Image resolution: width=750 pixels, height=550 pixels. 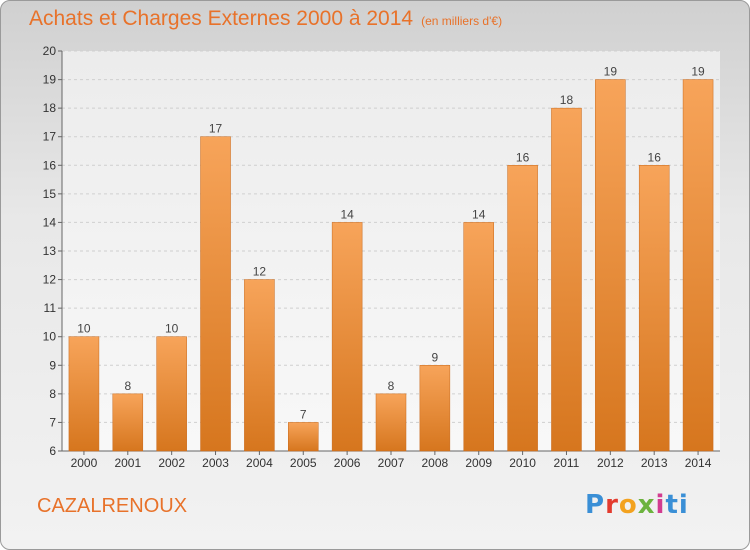 I want to click on bar-2013, so click(x=654, y=308).